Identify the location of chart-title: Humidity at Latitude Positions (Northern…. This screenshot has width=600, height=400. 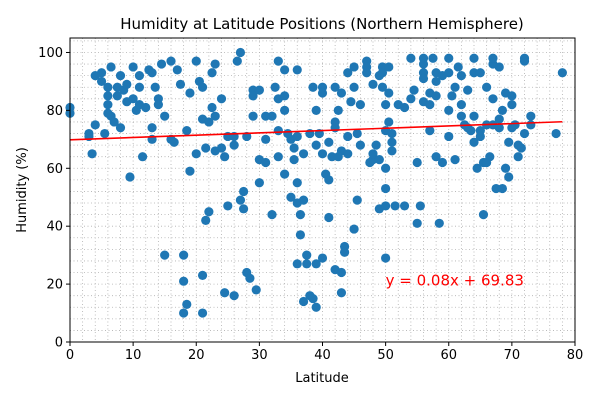
(322, 24).